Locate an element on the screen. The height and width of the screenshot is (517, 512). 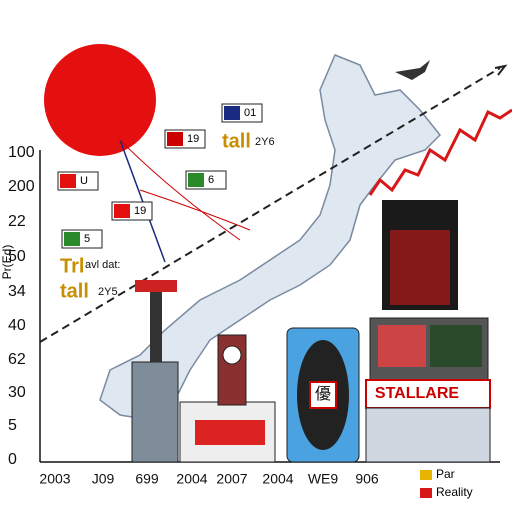
tag-label: 01 is located at coordinates (250, 113).